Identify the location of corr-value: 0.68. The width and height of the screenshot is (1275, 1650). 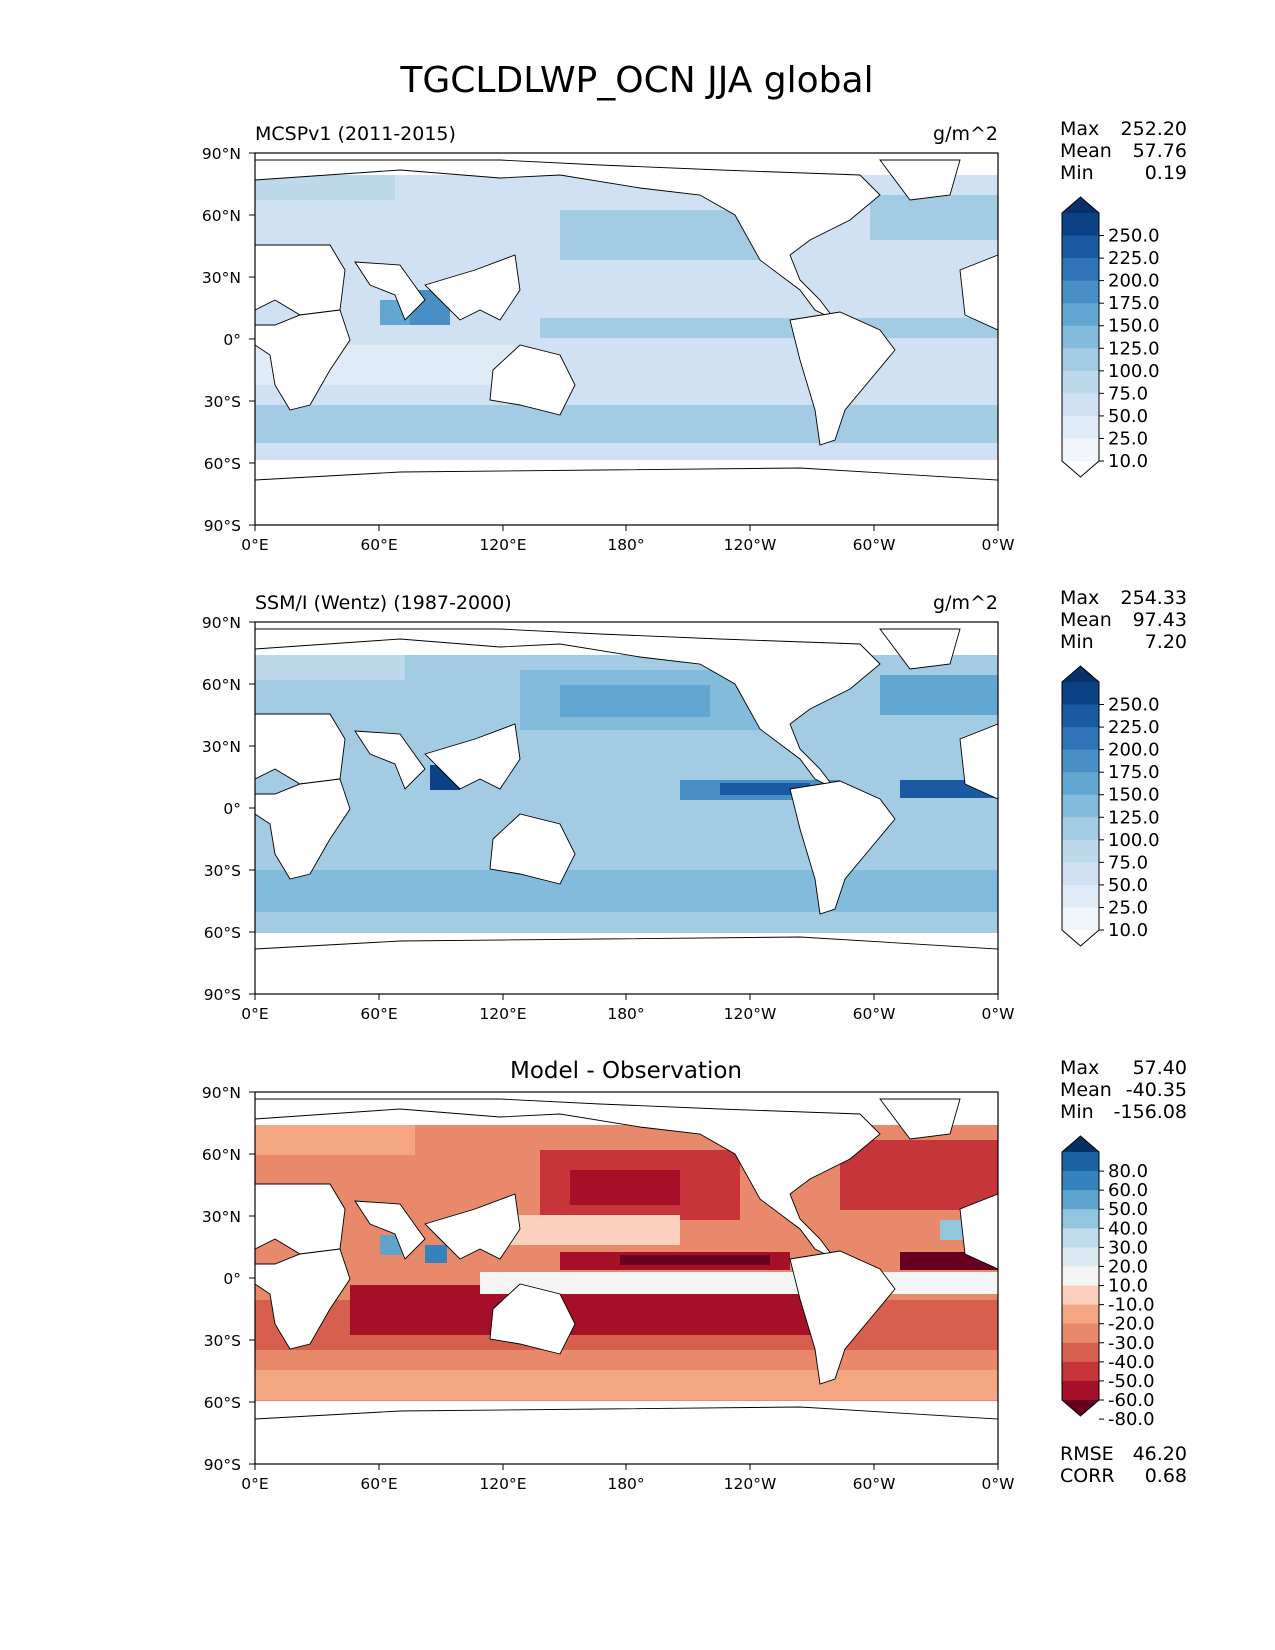
(1166, 1476).